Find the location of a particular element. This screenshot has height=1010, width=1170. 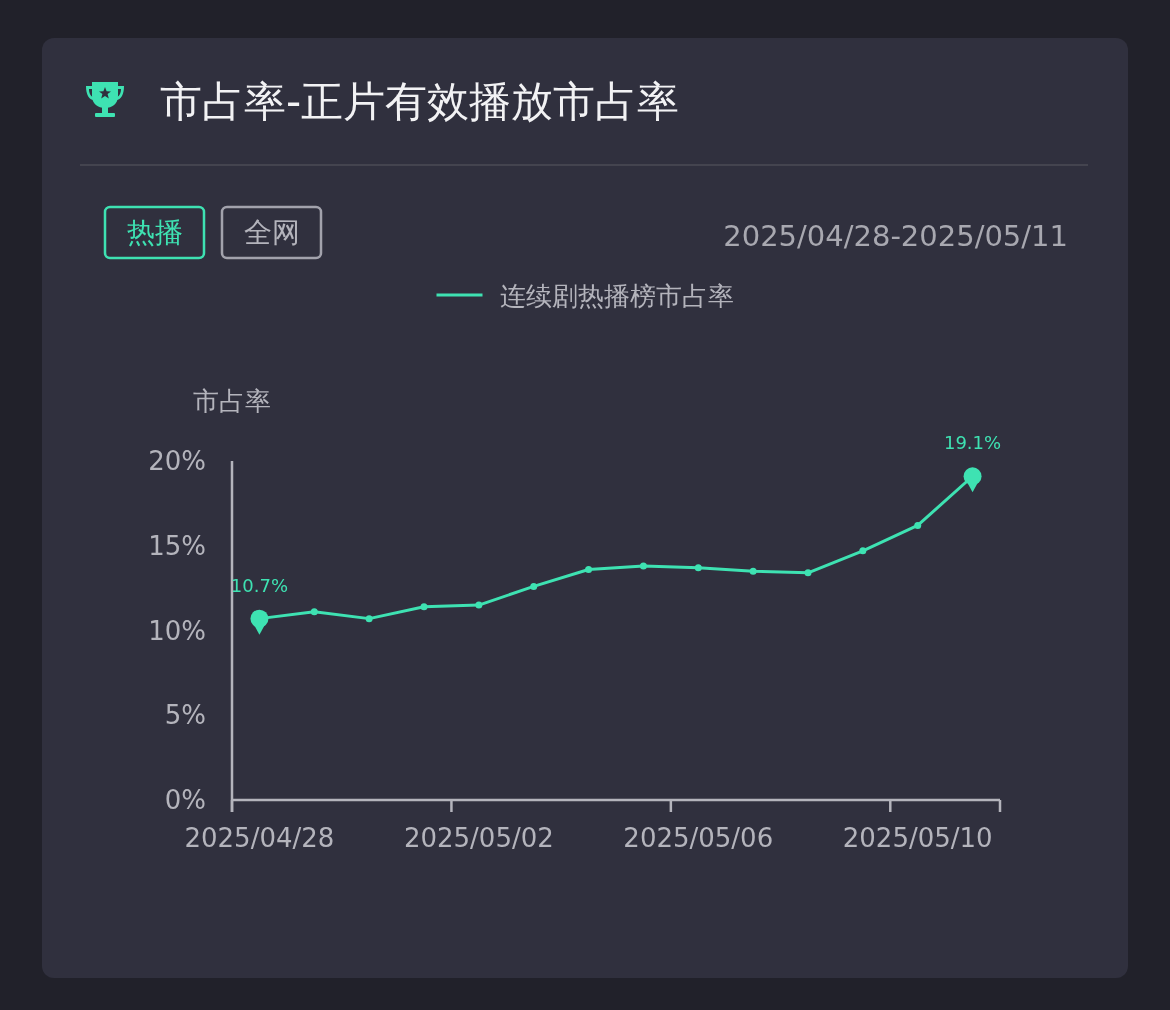

y-tick-label: 5% is located at coordinates (185, 715).